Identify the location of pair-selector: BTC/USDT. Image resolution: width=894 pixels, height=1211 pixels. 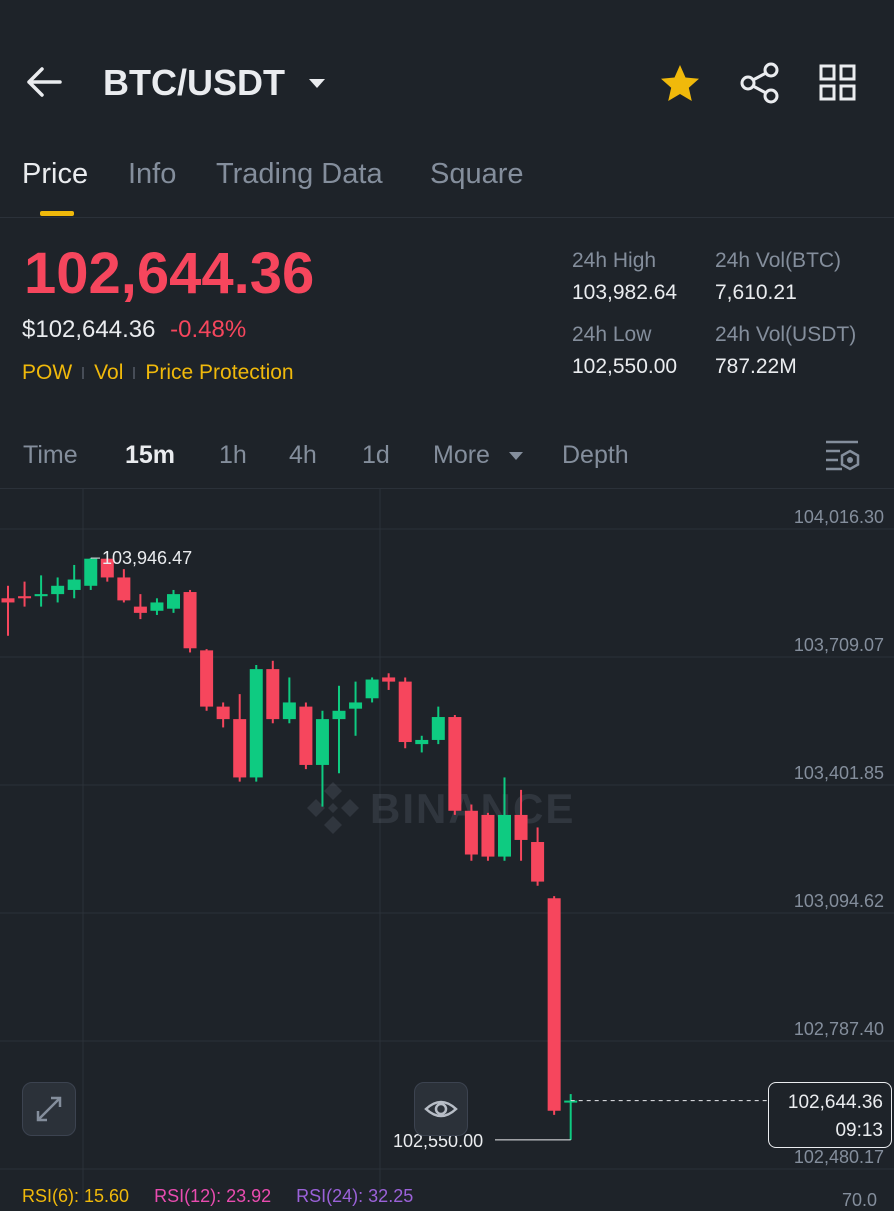
(215, 83).